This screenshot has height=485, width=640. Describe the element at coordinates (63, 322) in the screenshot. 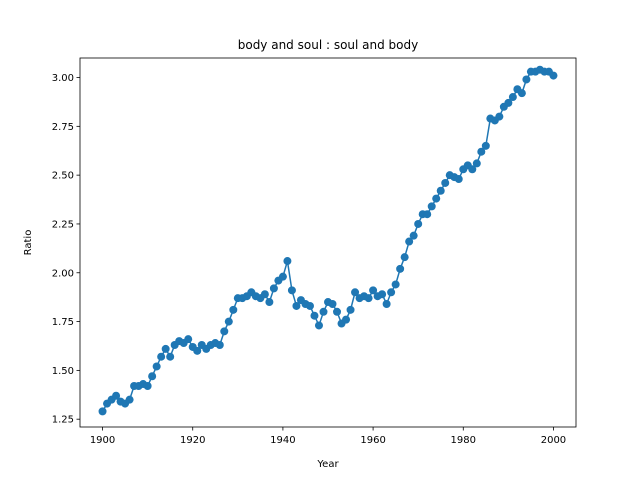

I see `y-tick-label: 1.75` at that location.